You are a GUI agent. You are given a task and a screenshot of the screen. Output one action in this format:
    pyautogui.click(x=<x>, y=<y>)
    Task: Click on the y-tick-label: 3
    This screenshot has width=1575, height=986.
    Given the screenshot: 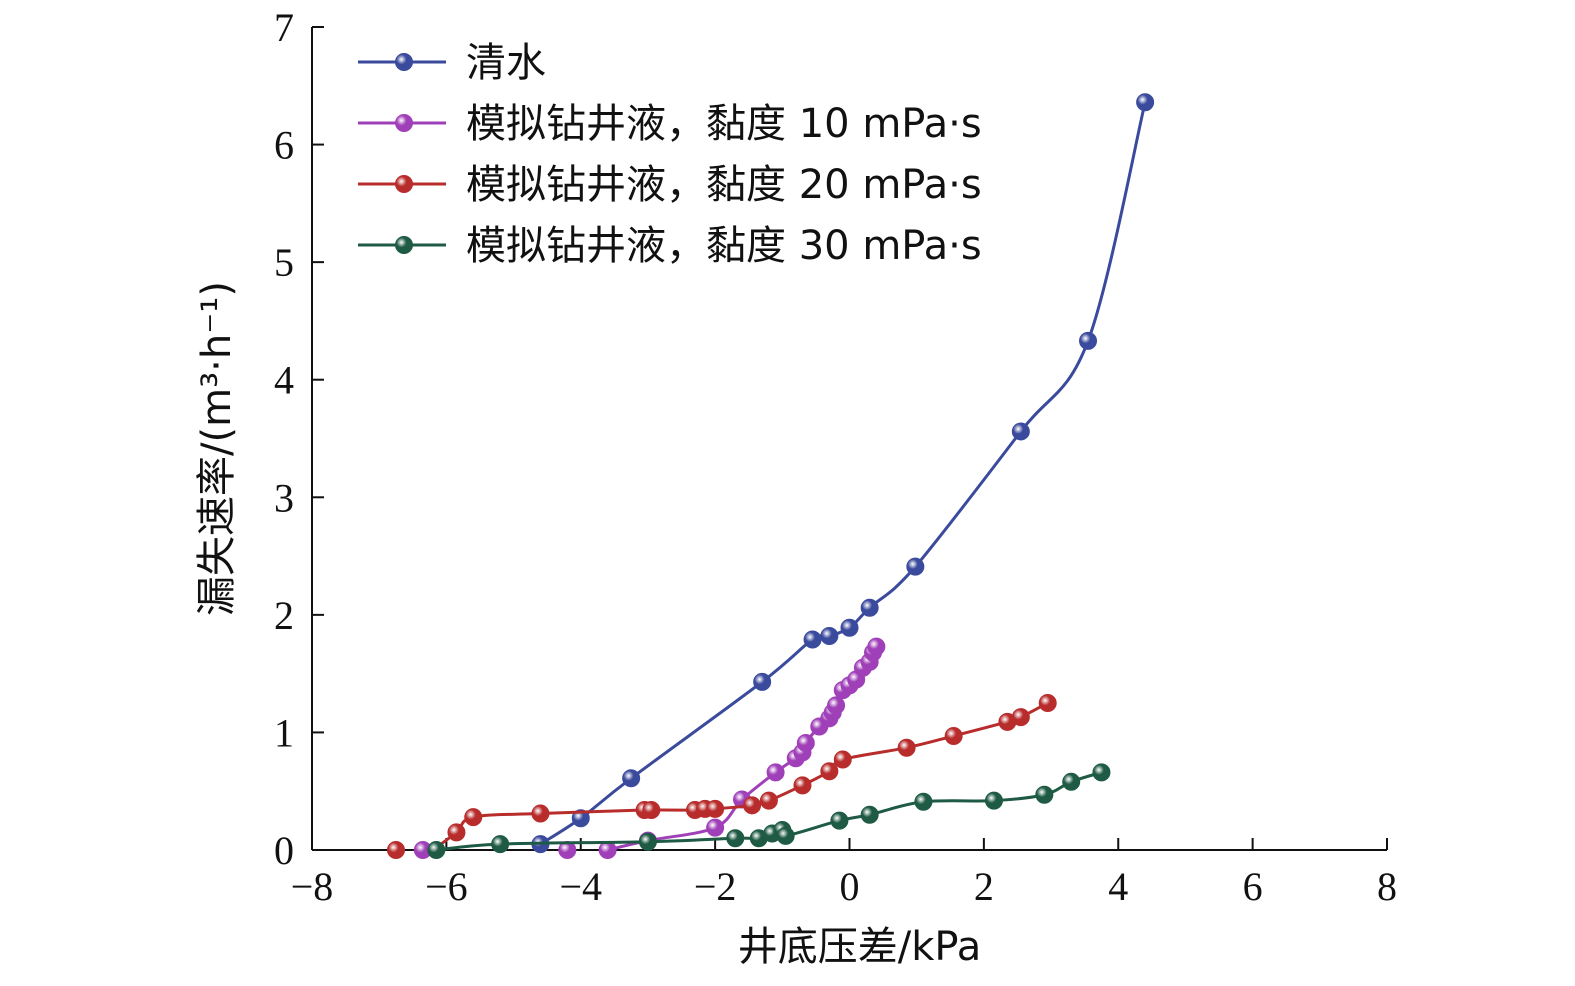 What is the action you would take?
    pyautogui.click(x=284, y=497)
    